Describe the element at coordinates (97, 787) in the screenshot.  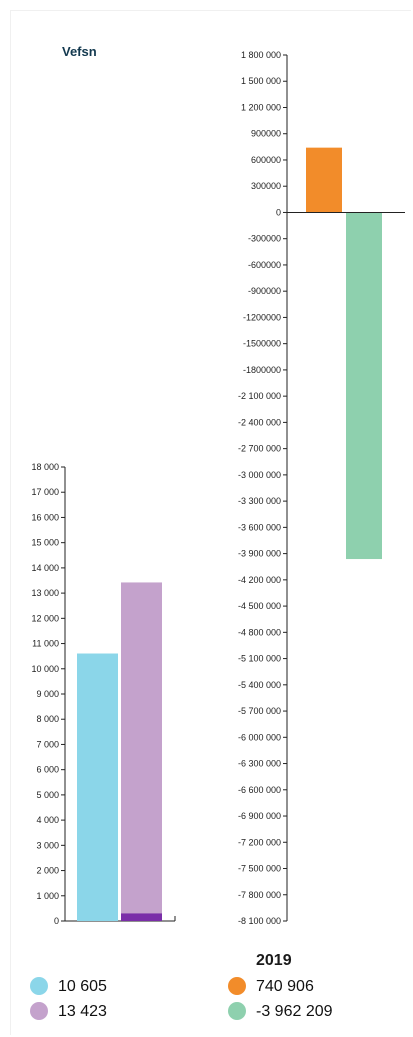
I see `bar-cyan` at that location.